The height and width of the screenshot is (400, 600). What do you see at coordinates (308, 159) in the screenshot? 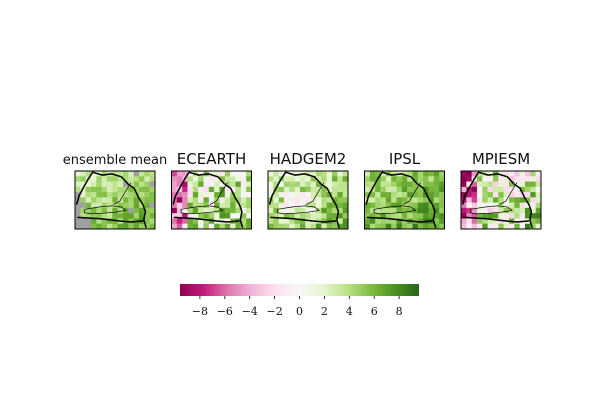
I see `panel-title: HADGEM2` at bounding box center [308, 159].